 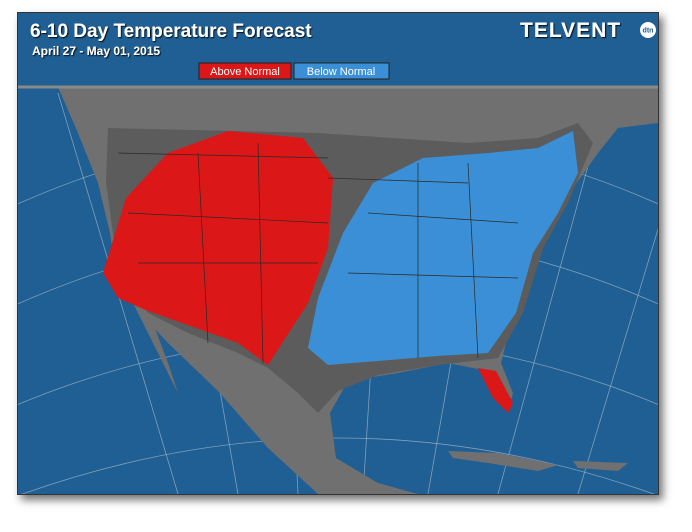 What do you see at coordinates (96, 51) in the screenshot?
I see `subtitle: April 27 - May 01, 2015` at bounding box center [96, 51].